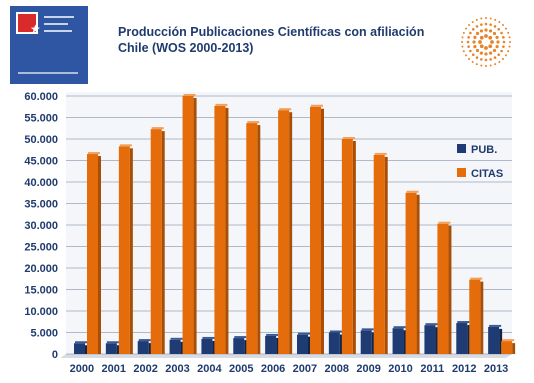  What do you see at coordinates (82, 369) in the screenshot?
I see `x-tick-label: 2000` at bounding box center [82, 369].